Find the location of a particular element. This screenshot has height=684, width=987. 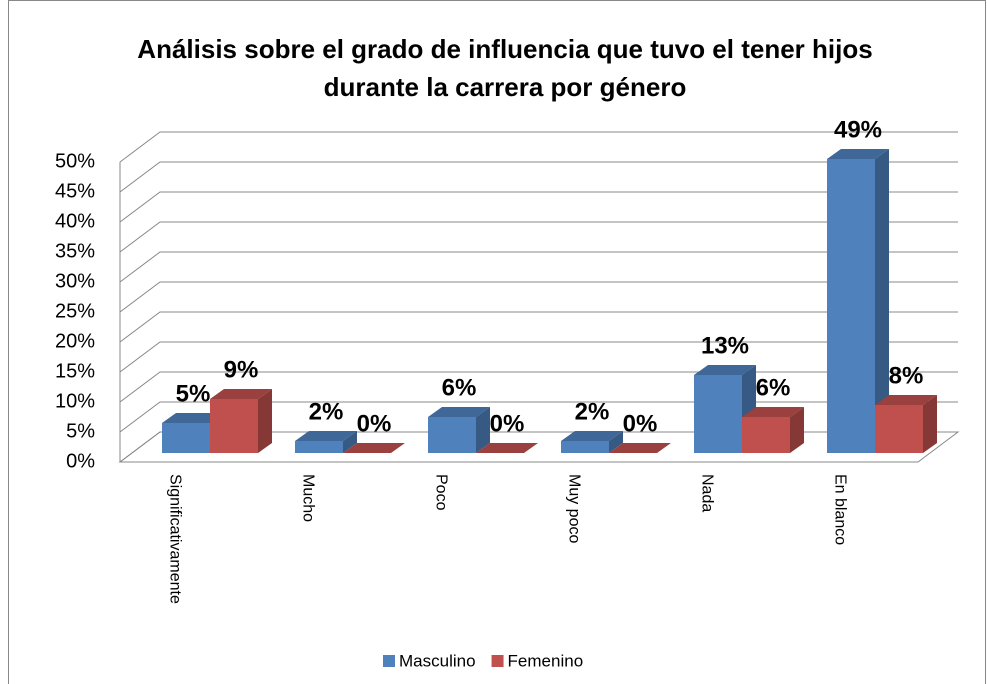

x-tick-label: Mucho is located at coordinates (307, 498).